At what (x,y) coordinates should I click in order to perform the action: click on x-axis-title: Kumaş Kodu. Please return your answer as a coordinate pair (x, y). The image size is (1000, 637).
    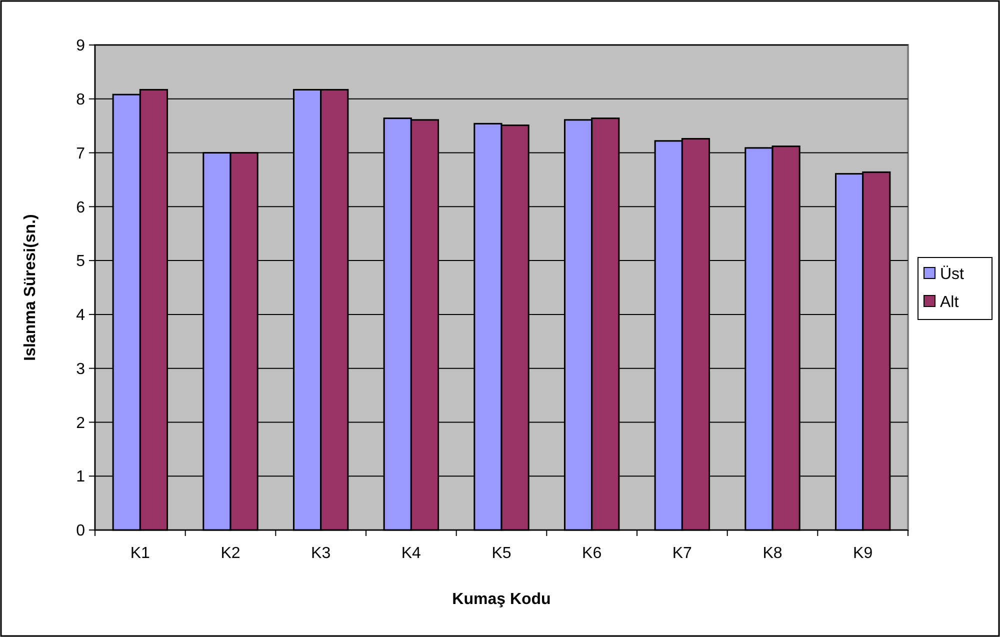
    Looking at the image, I should click on (501, 599).